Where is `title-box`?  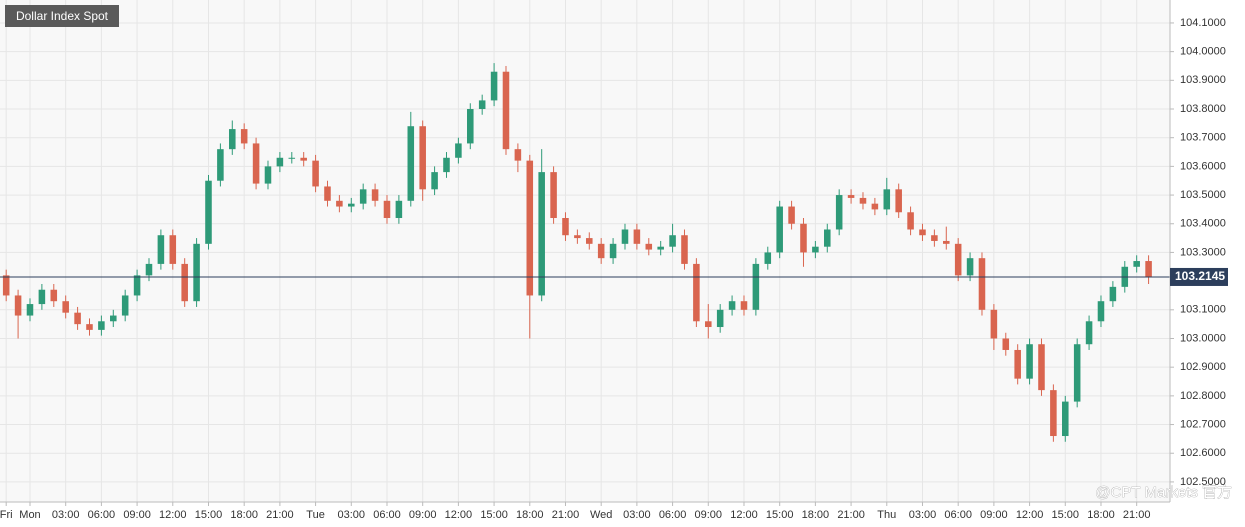
title-box is located at coordinates (62, 16).